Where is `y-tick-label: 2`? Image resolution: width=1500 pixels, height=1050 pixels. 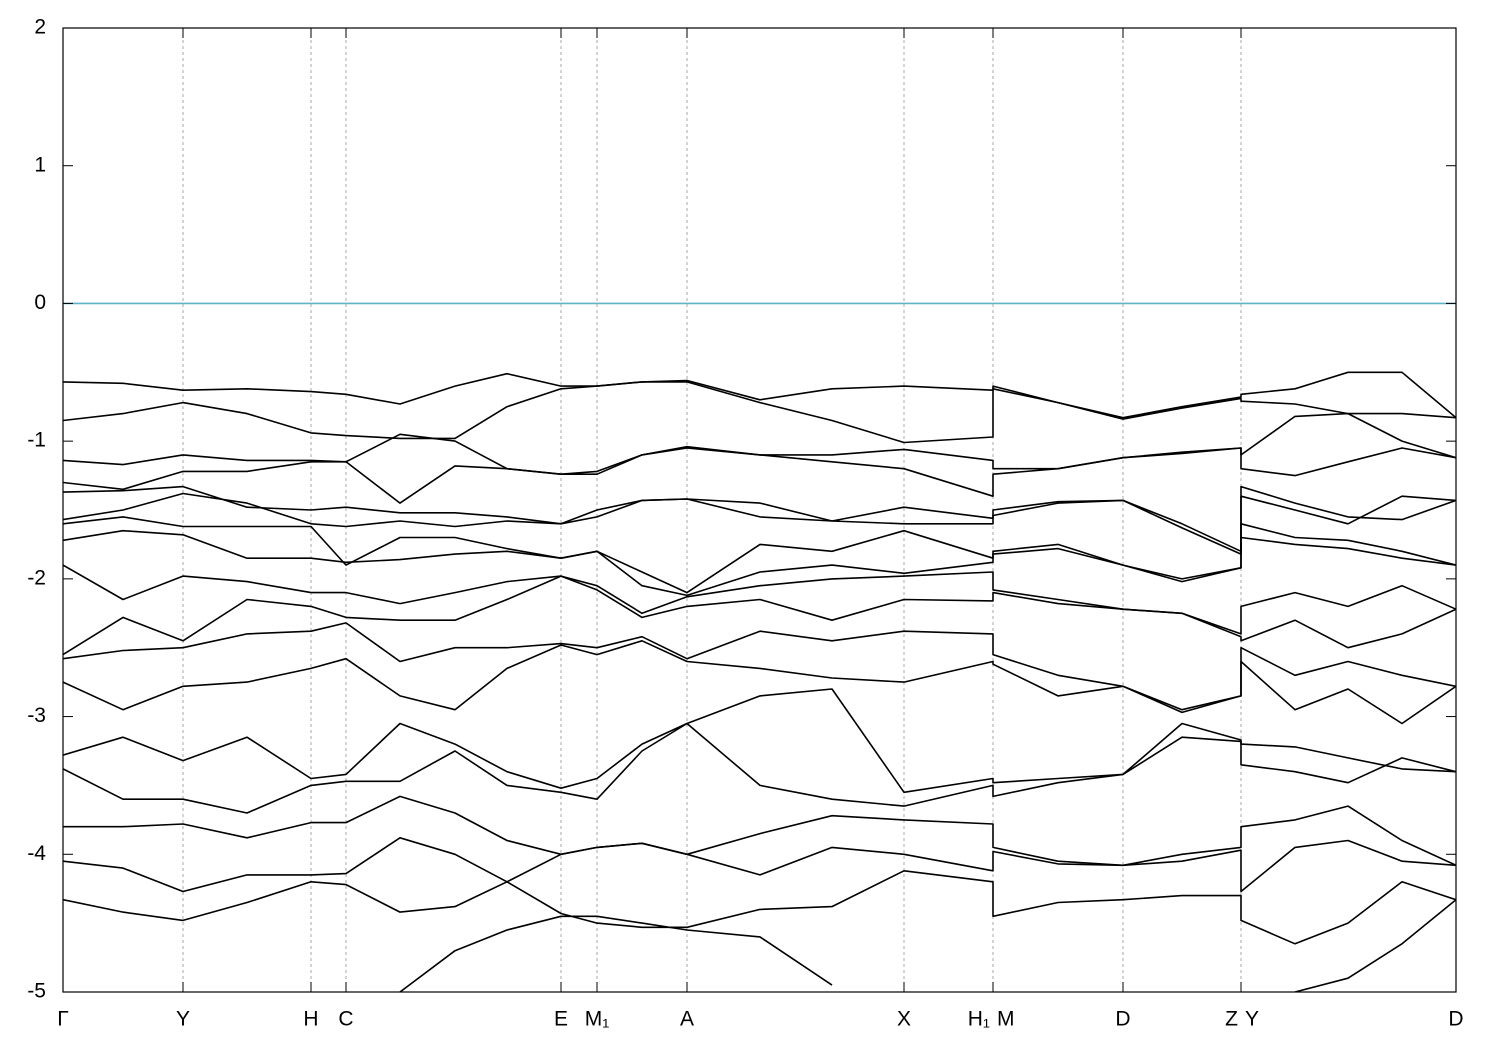
y-tick-label: 2 is located at coordinates (40, 27).